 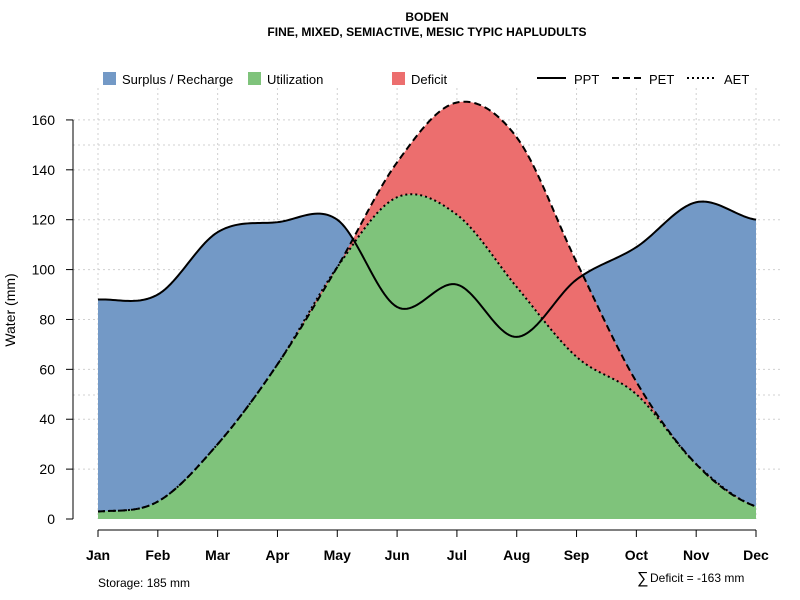 I want to click on y-tick-label-5: 100, so click(x=44, y=270).